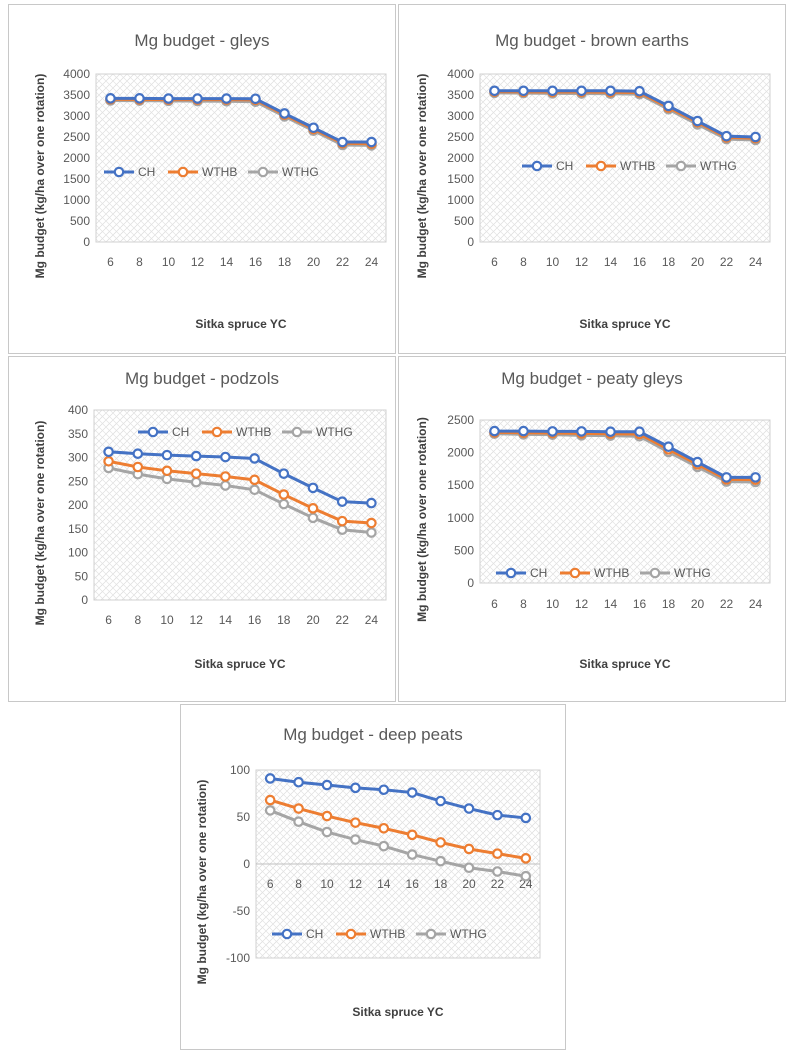 The image size is (794, 1057). Describe the element at coordinates (242, 911) in the screenshot. I see `y-tick-label: -50` at that location.